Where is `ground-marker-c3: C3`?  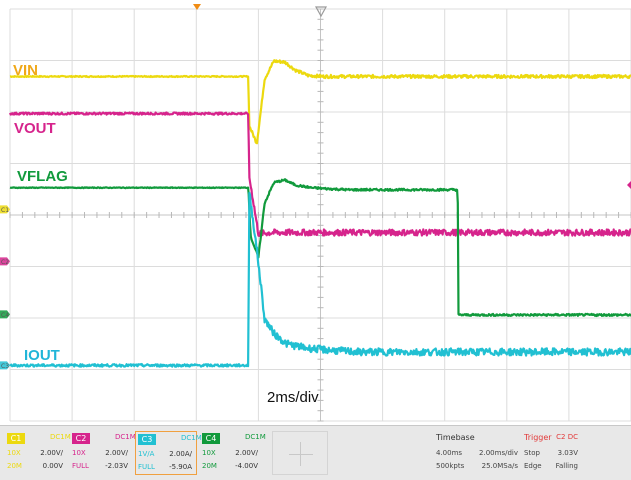
ground-marker-c3: C3 is located at coordinates (5, 365).